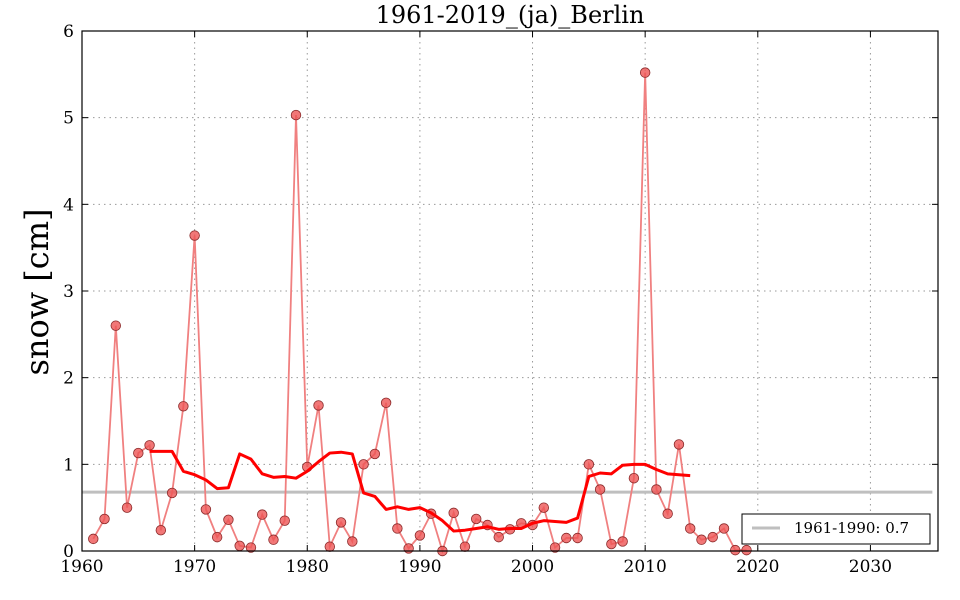  What do you see at coordinates (510, 15) in the screenshot?
I see `chart-title: 1961-2019_(ja)_Berlin` at bounding box center [510, 15].